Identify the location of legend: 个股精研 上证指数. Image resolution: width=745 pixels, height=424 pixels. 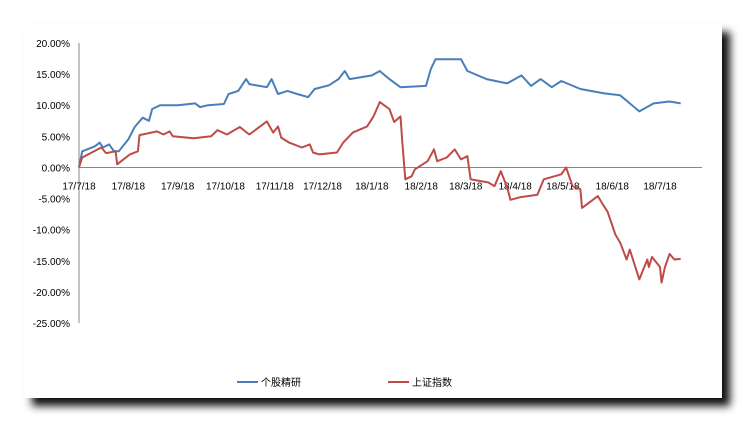
(344, 382).